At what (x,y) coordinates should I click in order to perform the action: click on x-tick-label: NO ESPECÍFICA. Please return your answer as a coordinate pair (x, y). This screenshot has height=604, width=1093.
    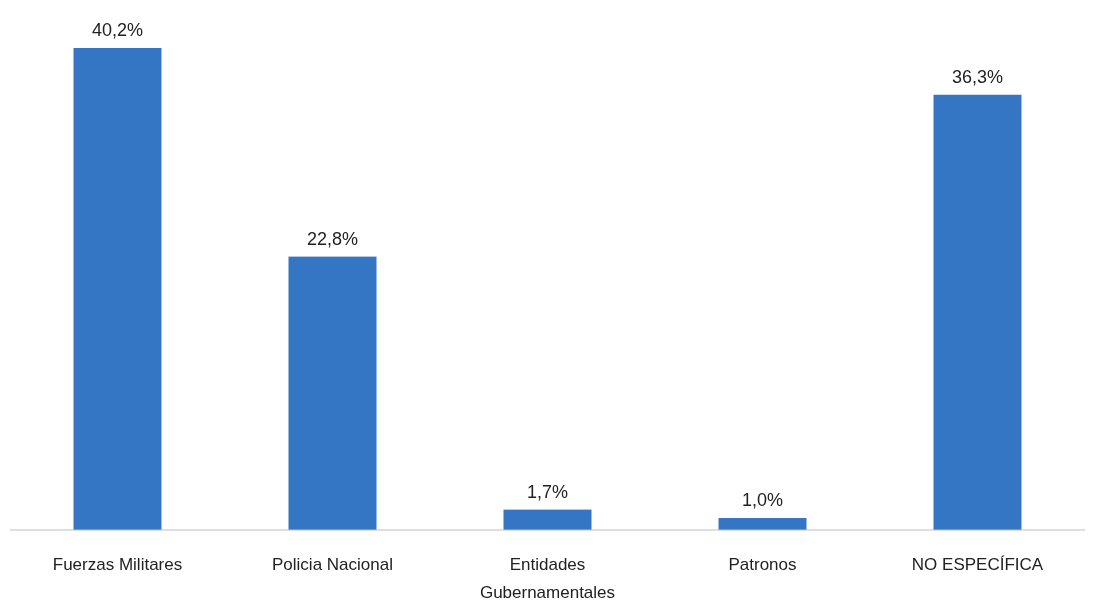
    Looking at the image, I should click on (977, 564).